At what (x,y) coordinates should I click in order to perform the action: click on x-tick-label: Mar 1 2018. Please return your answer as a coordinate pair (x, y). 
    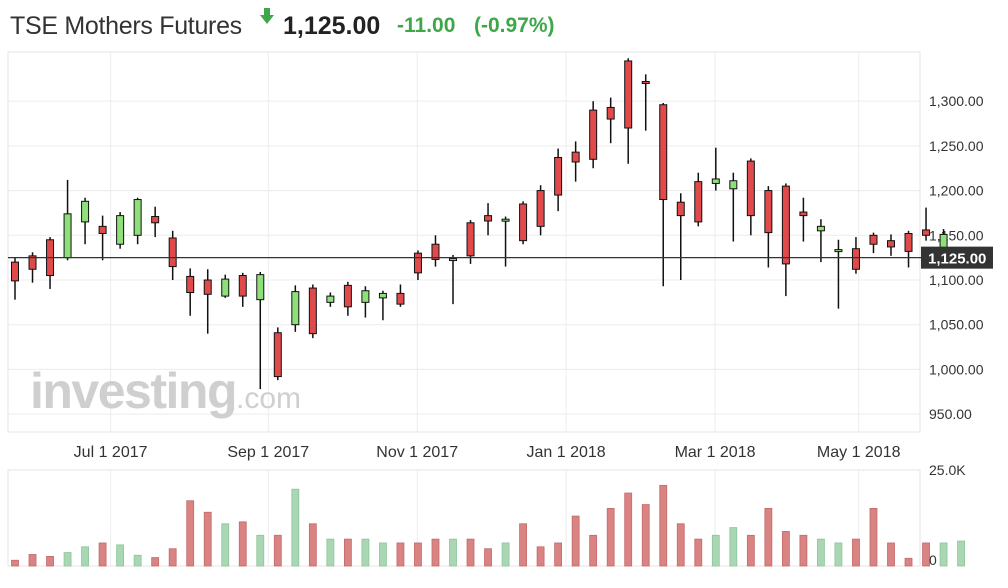
    Looking at the image, I should click on (715, 452).